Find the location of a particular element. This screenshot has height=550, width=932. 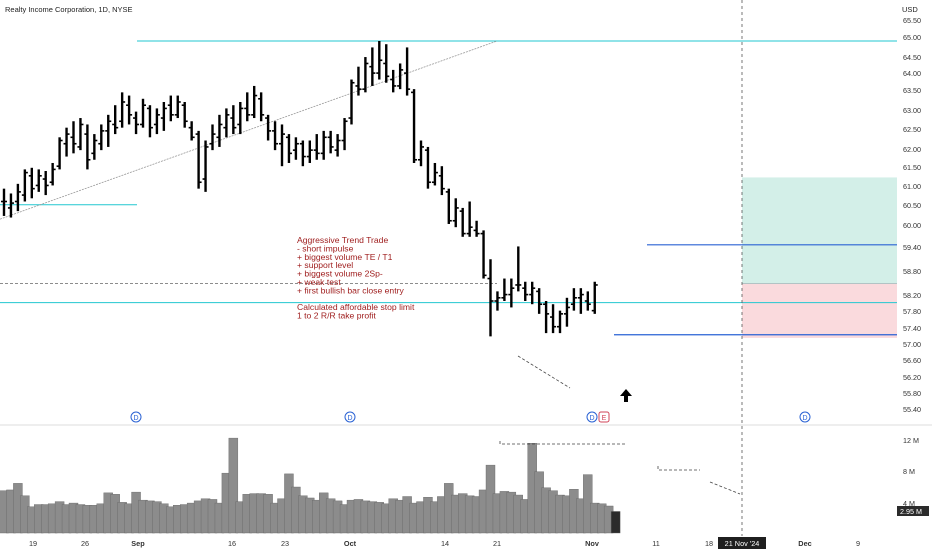

currency-label: USD is located at coordinates (910, 9).